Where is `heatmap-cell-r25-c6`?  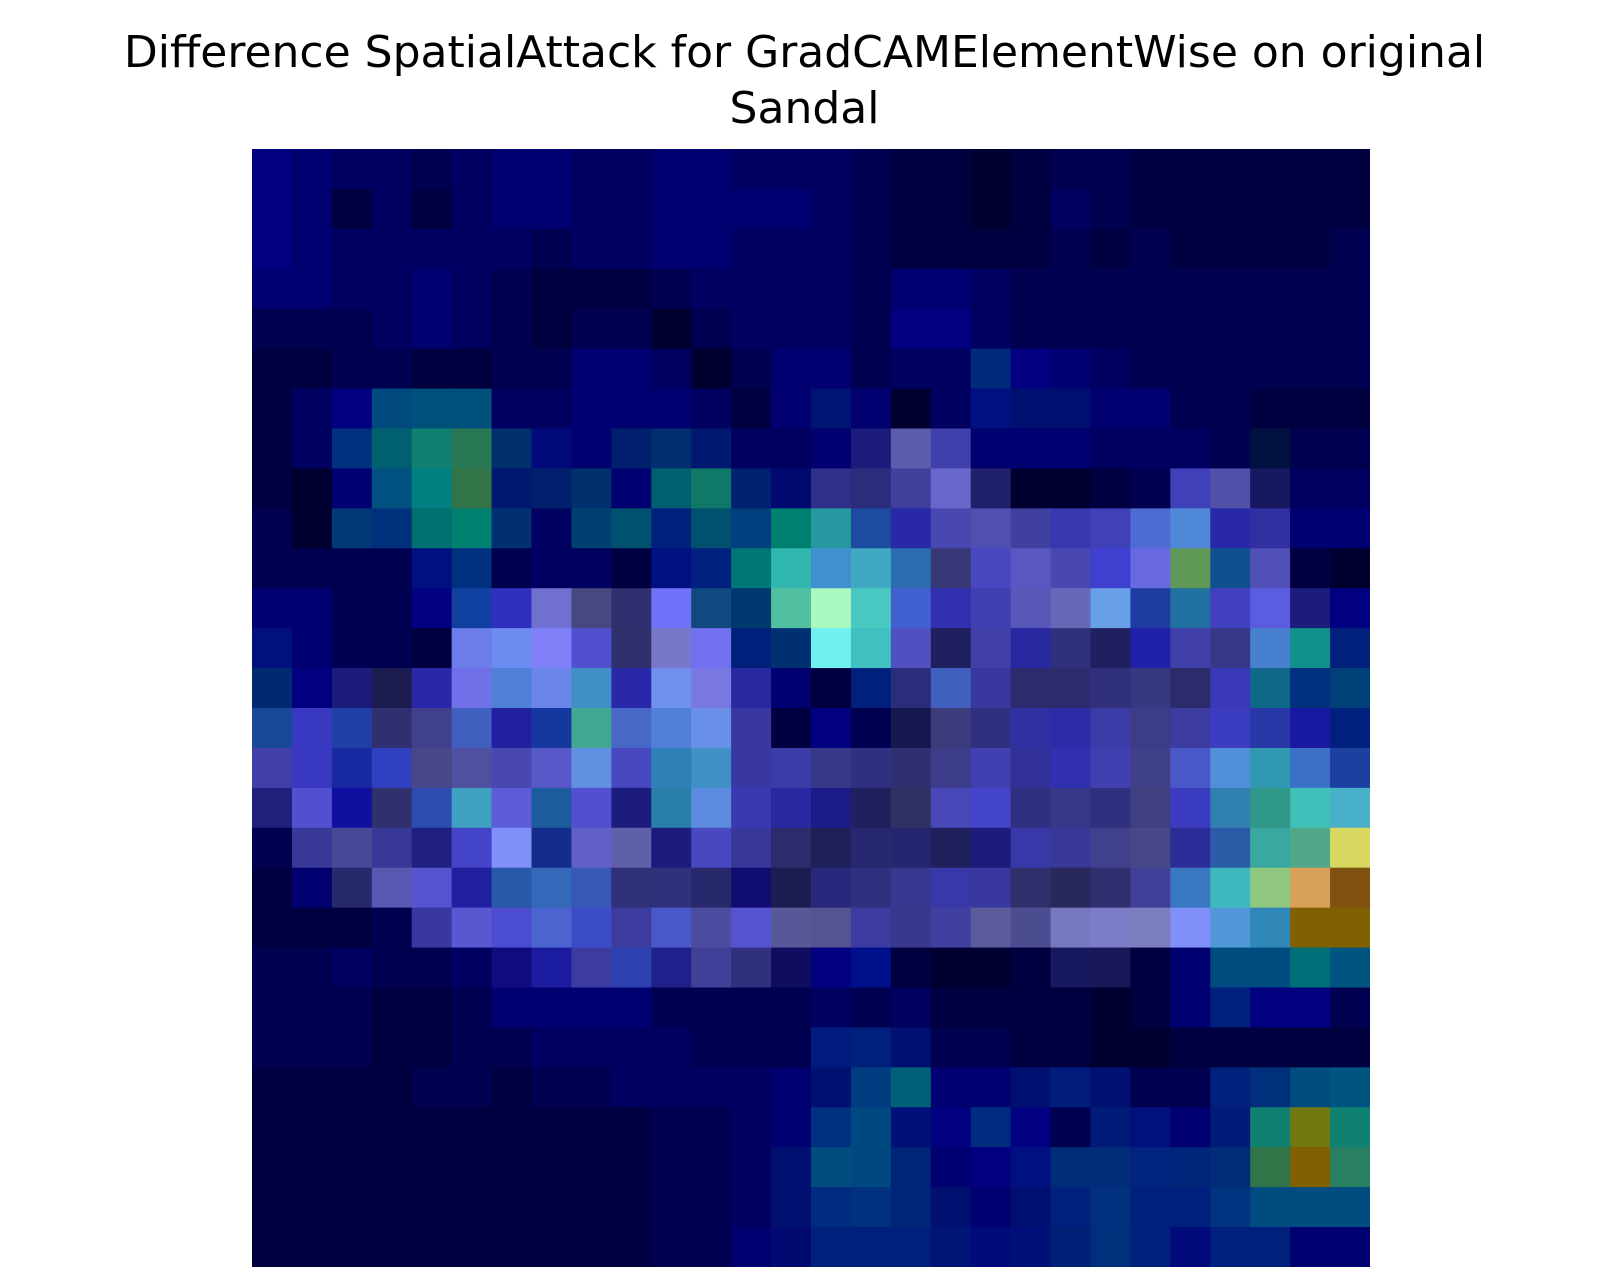 heatmap-cell-r25-c6 is located at coordinates (512, 1167).